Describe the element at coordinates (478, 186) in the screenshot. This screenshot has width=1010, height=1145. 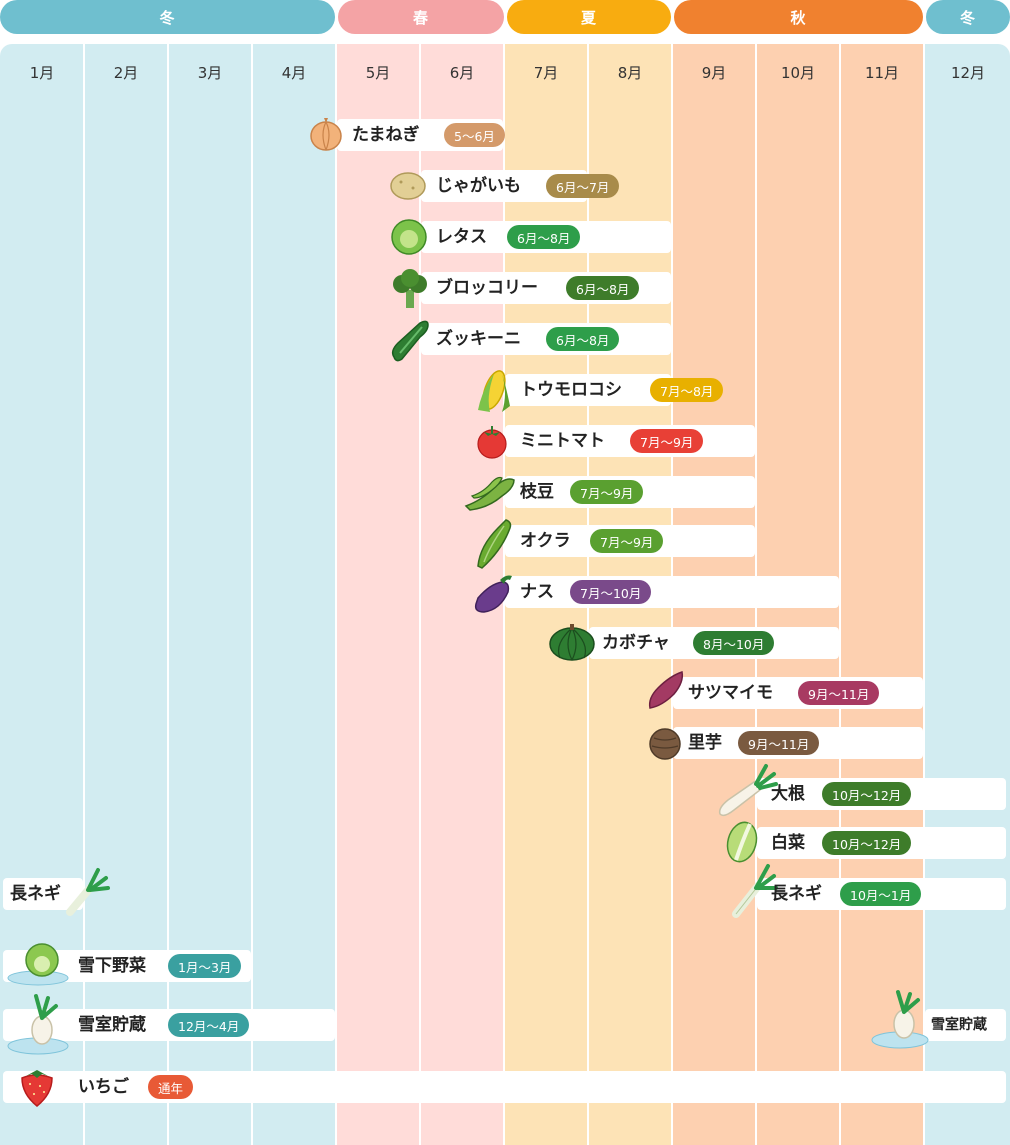
I see `row-name-potato: じゃがいも` at that location.